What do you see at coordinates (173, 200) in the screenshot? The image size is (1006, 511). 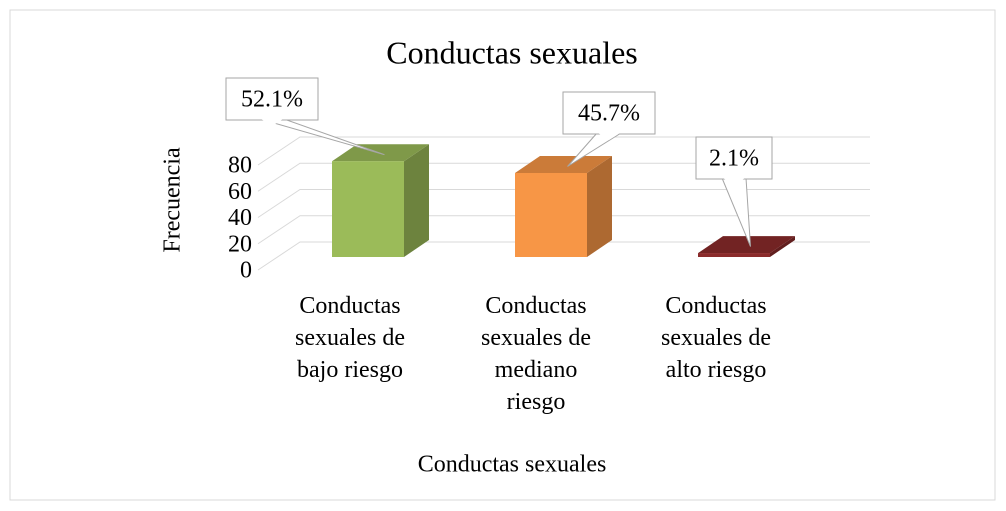 I see `y-axis-title: Frecuencia` at bounding box center [173, 200].